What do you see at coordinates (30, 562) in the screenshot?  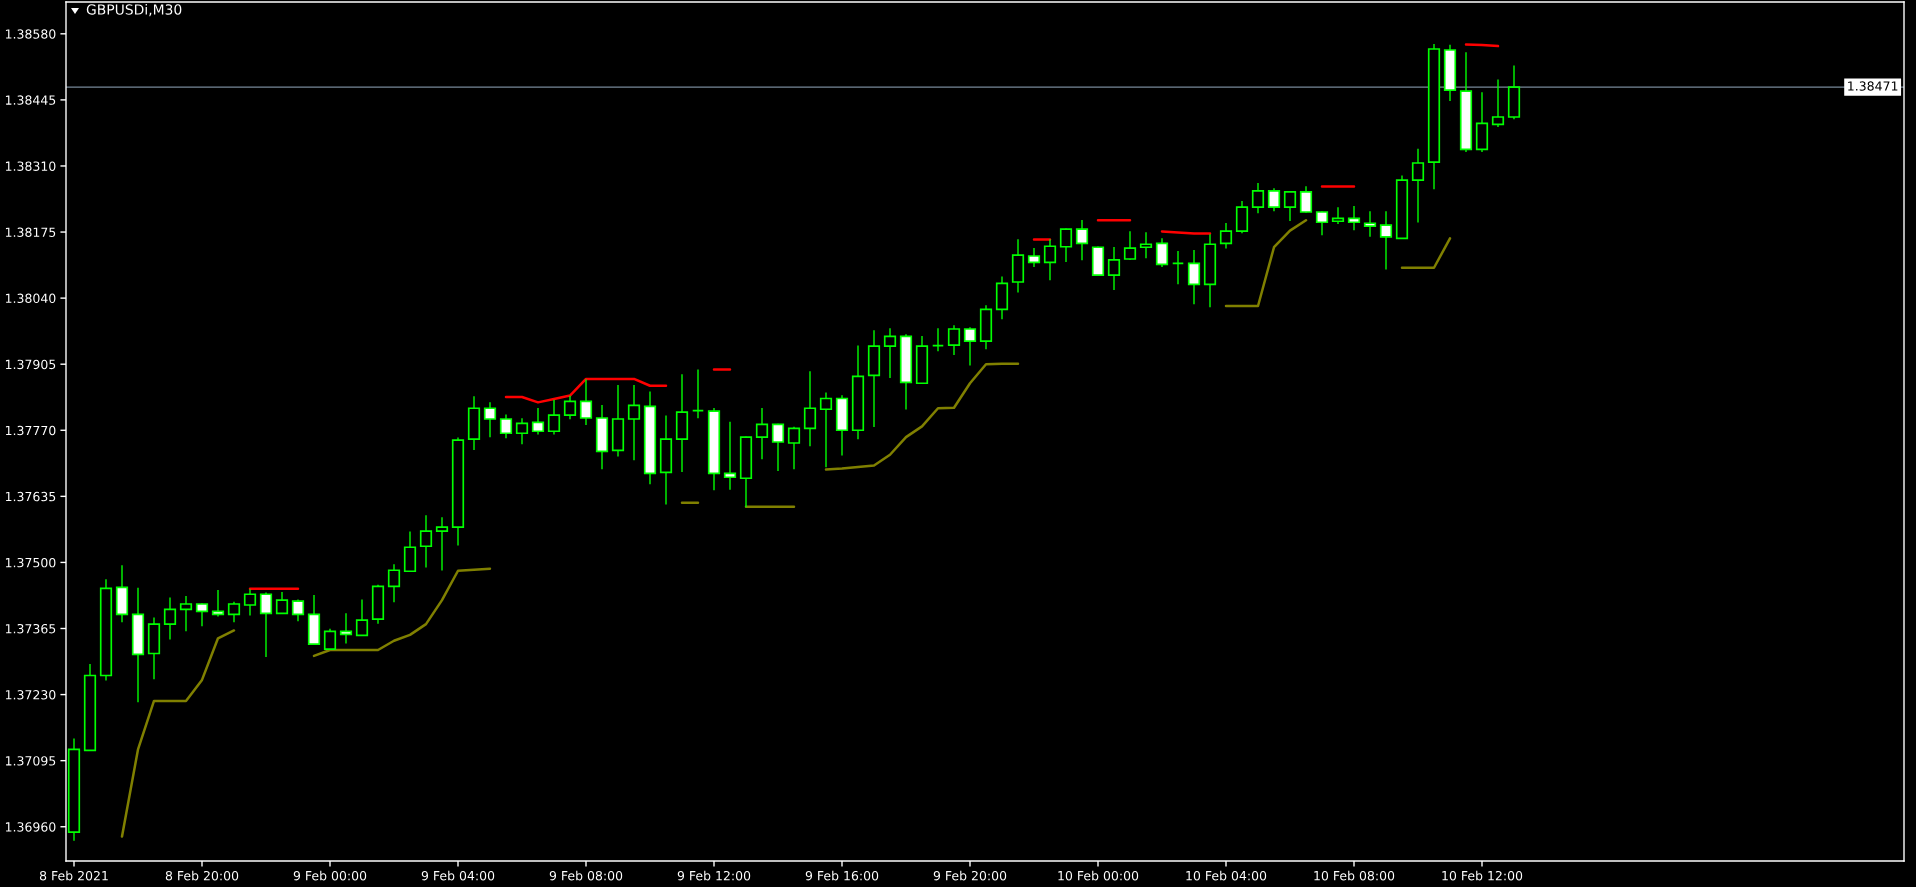 I see `y-tick-label: 1.37500` at bounding box center [30, 562].